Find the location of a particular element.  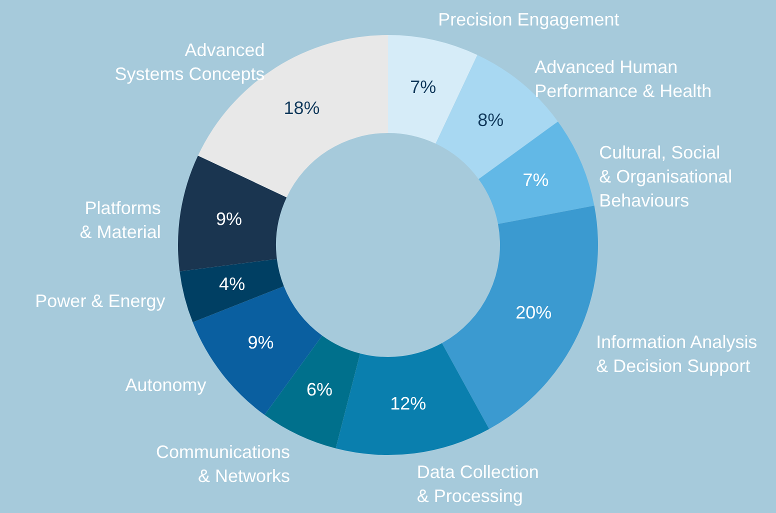

data-label: 12% is located at coordinates (408, 404).